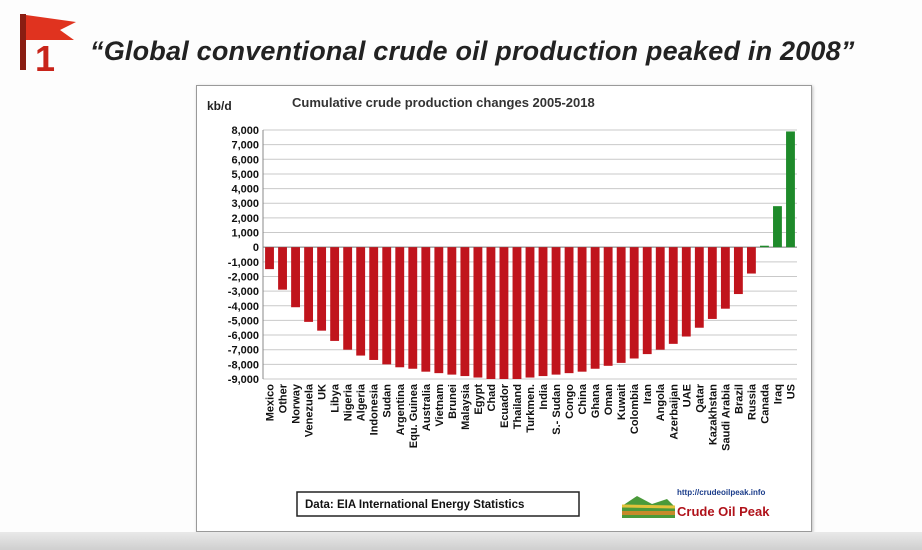 Image resolution: width=922 pixels, height=550 pixels. I want to click on bar-kazakhstan, so click(712, 283).